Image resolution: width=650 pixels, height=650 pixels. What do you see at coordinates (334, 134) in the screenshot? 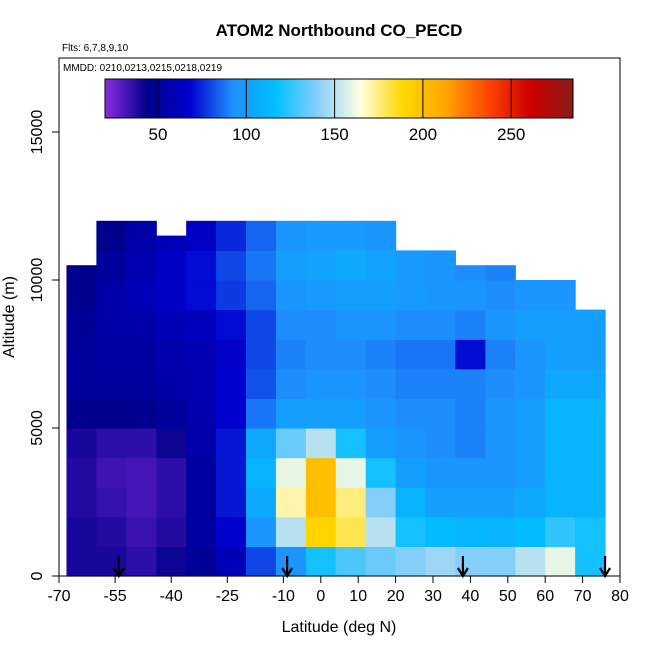
I see `colorbar-tick-label: 150` at bounding box center [334, 134].